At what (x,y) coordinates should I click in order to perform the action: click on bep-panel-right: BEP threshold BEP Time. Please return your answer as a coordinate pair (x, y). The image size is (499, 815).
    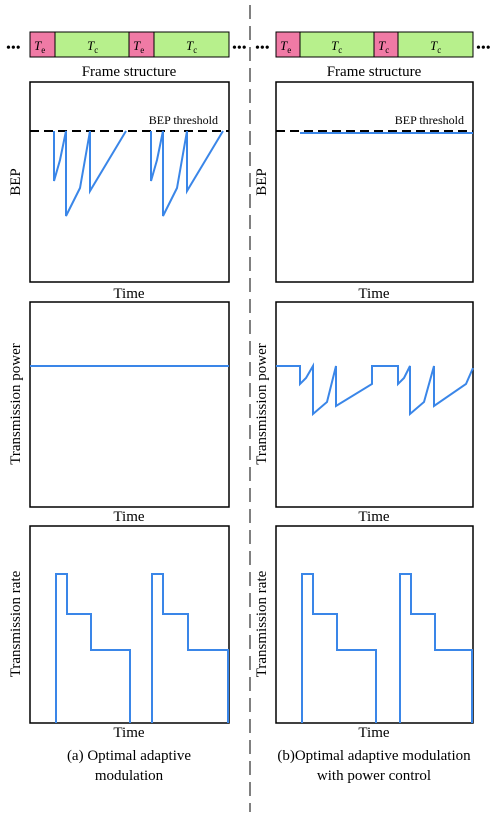
    Looking at the image, I should click on (364, 191).